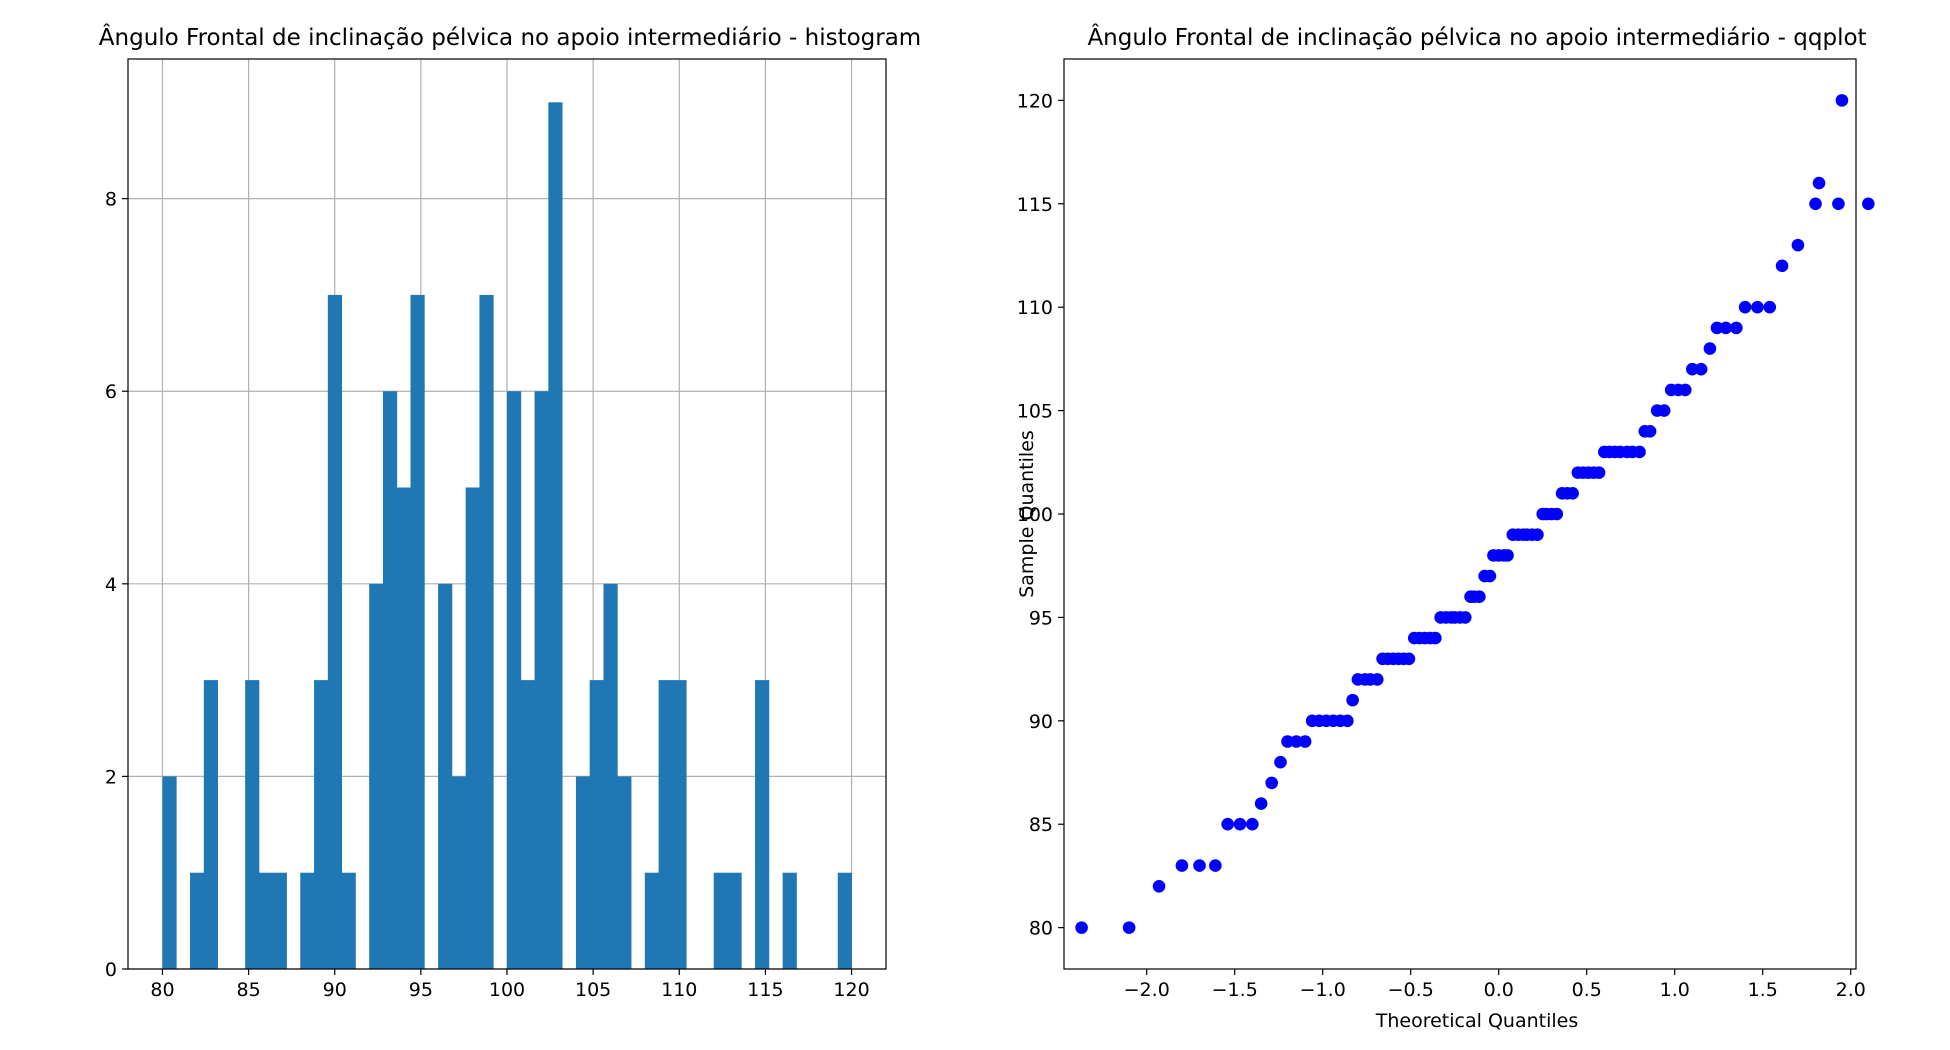 The height and width of the screenshot is (1050, 1950). What do you see at coordinates (1499, 990) in the screenshot?
I see `qqplot-x-tick-label: 0.0` at bounding box center [1499, 990].